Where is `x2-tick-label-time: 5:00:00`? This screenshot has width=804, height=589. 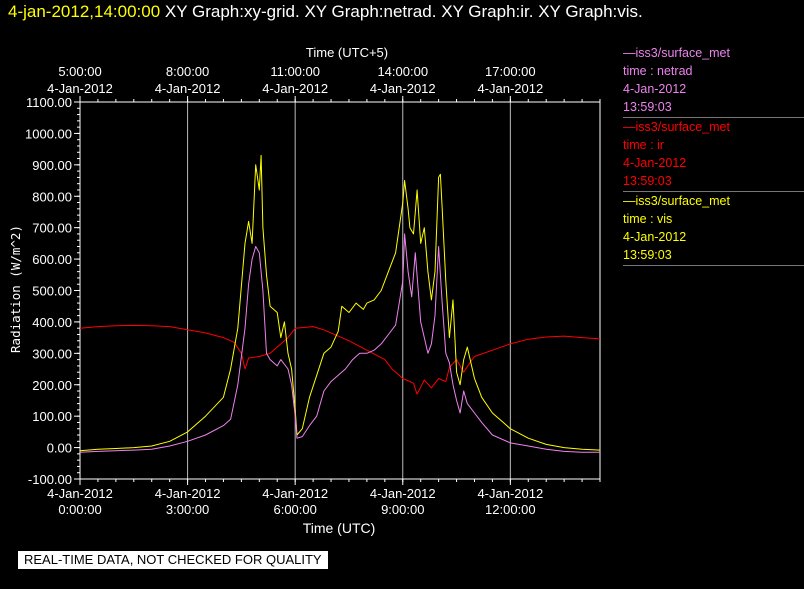
x2-tick-label-time: 5:00:00 is located at coordinates (79, 71).